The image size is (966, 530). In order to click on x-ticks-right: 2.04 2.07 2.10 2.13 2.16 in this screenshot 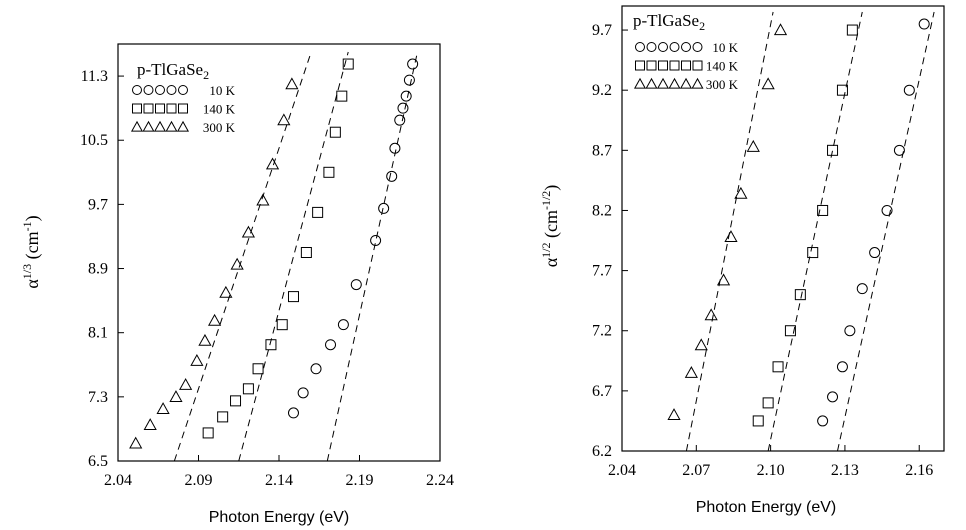, I will do `click(770, 462)`.